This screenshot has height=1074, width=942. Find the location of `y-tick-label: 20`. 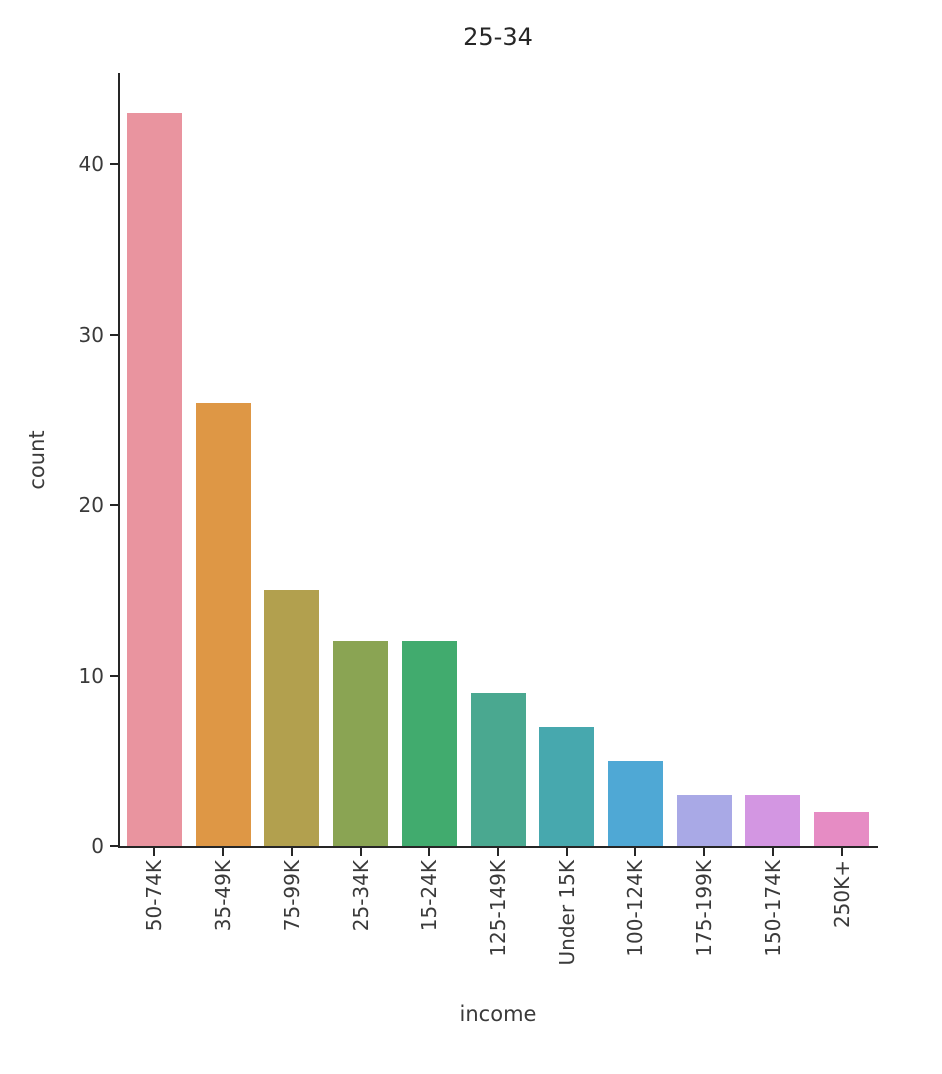

y-tick-label: 20 is located at coordinates (91, 505).